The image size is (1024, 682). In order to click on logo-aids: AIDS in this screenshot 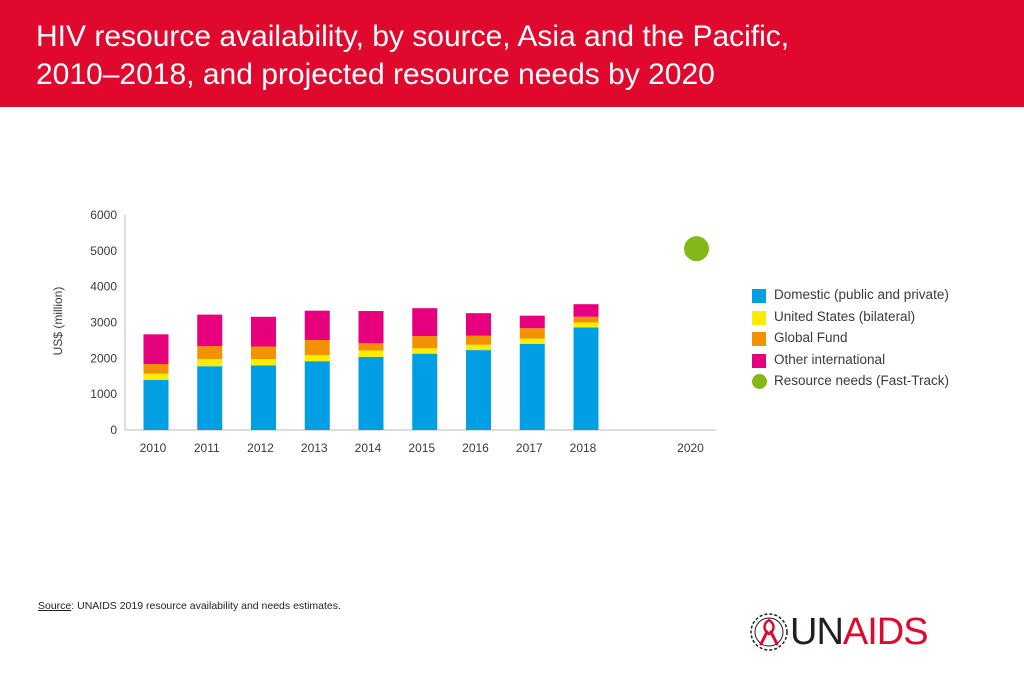, I will do `click(885, 632)`.